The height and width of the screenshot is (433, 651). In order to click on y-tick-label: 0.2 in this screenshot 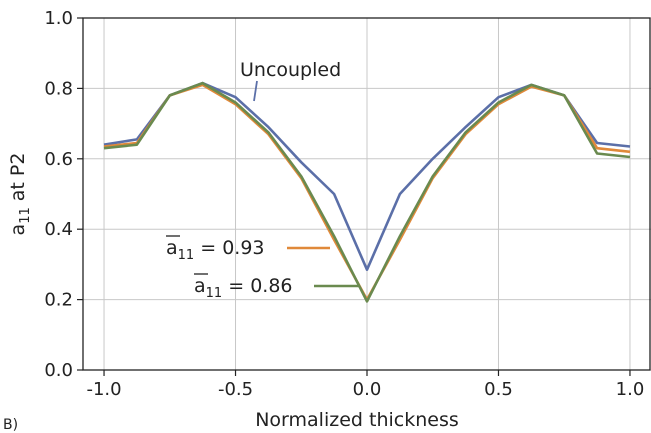, I will do `click(58, 300)`.